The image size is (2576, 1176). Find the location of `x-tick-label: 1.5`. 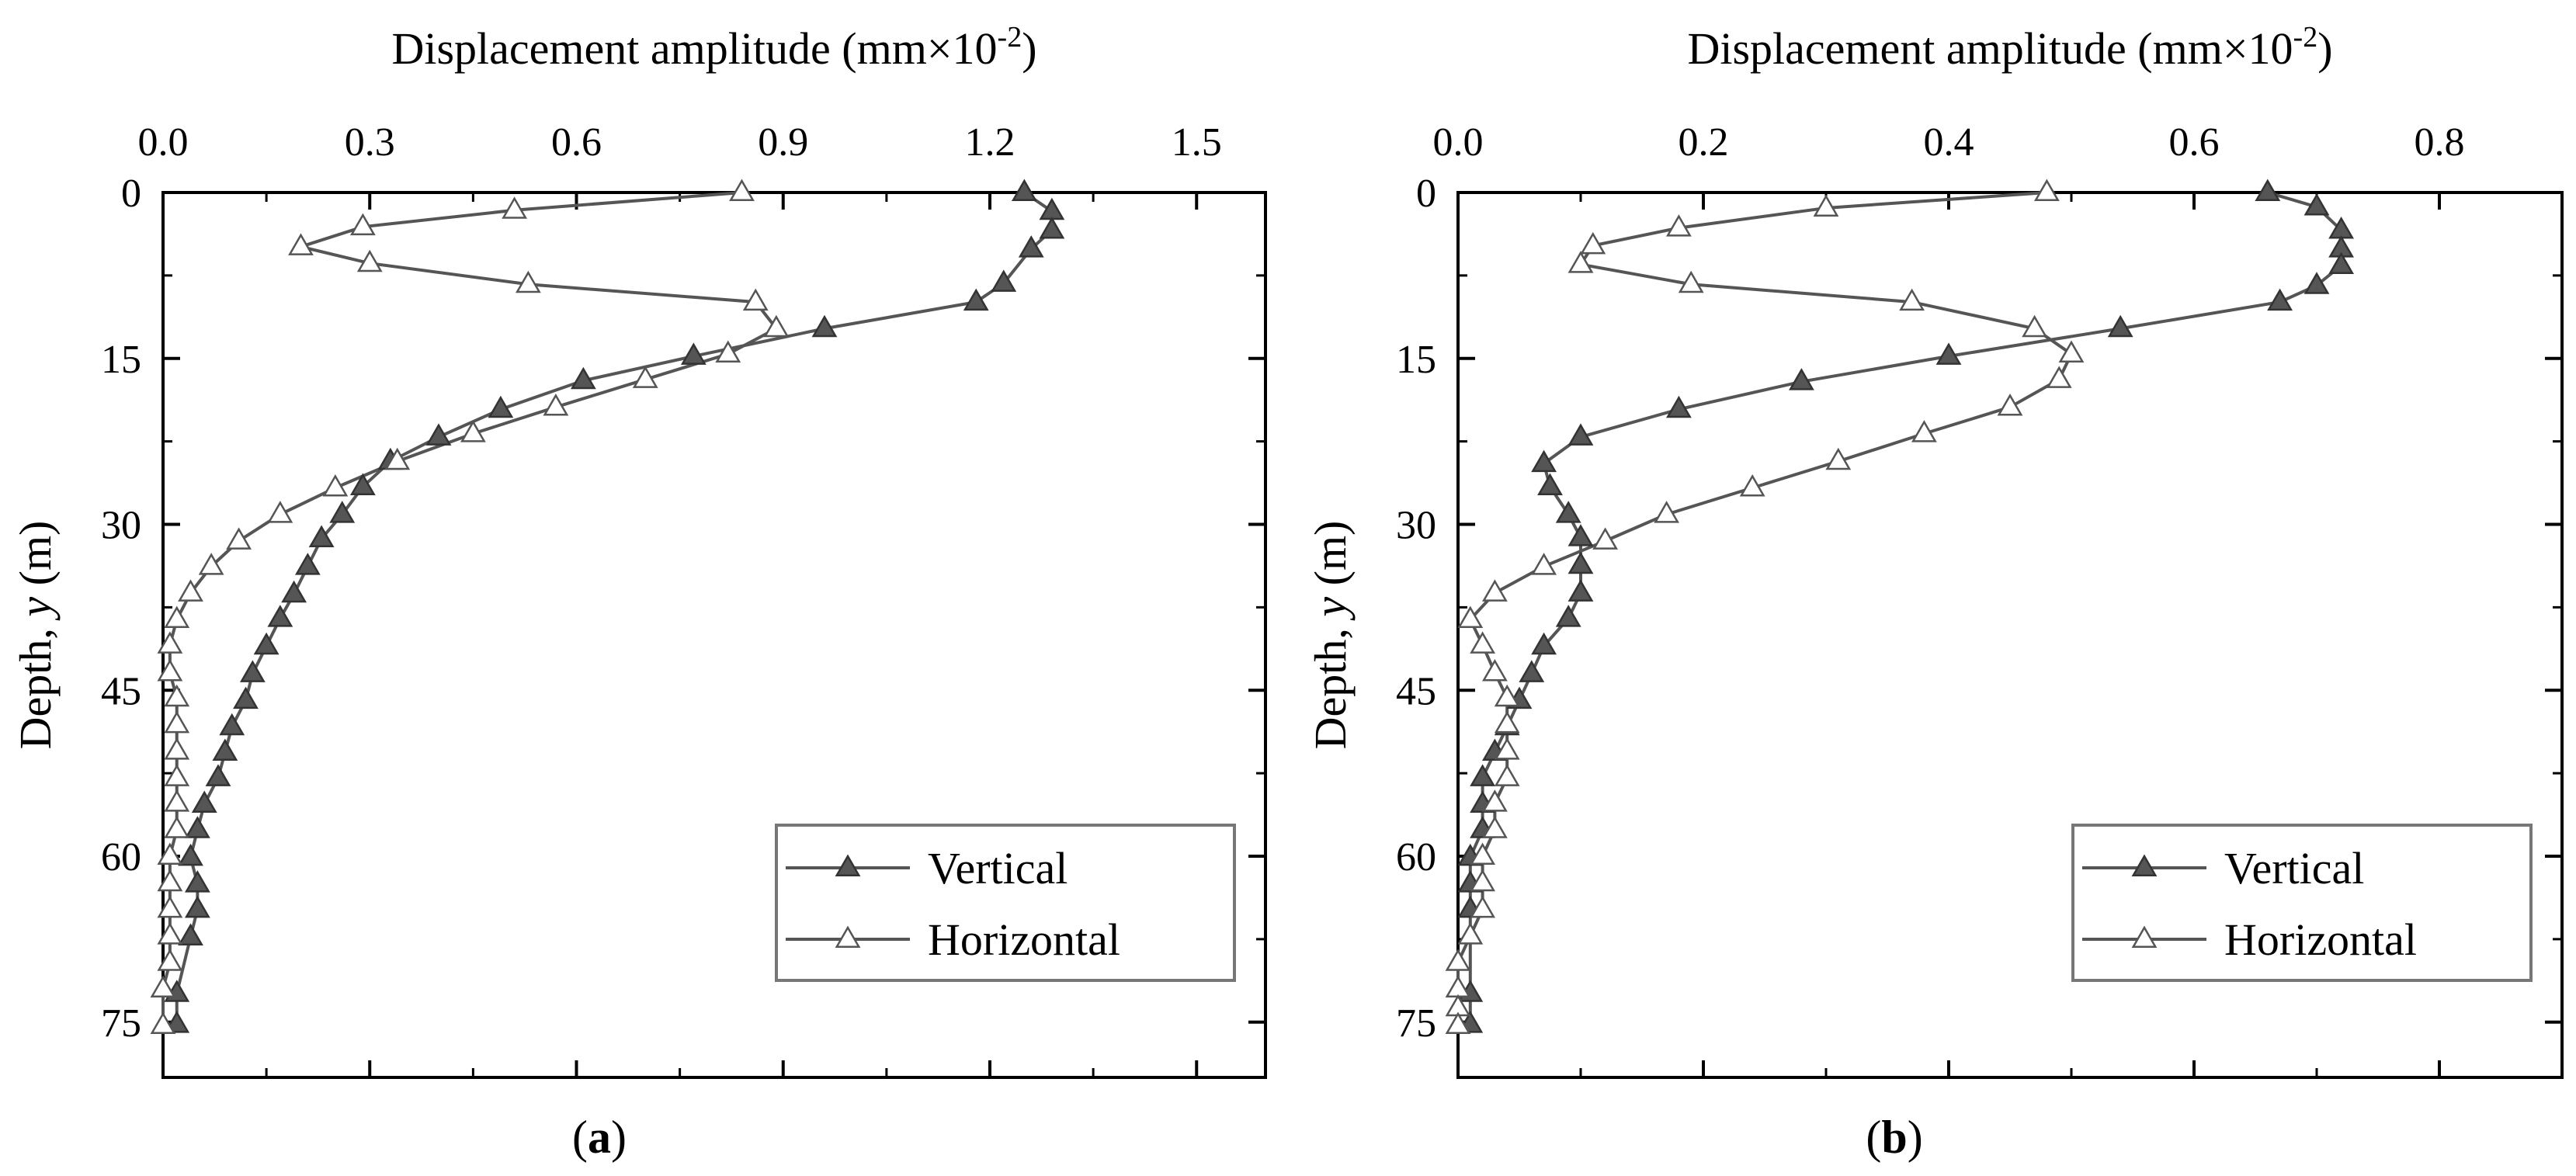

x-tick-label: 1.5 is located at coordinates (1197, 142).